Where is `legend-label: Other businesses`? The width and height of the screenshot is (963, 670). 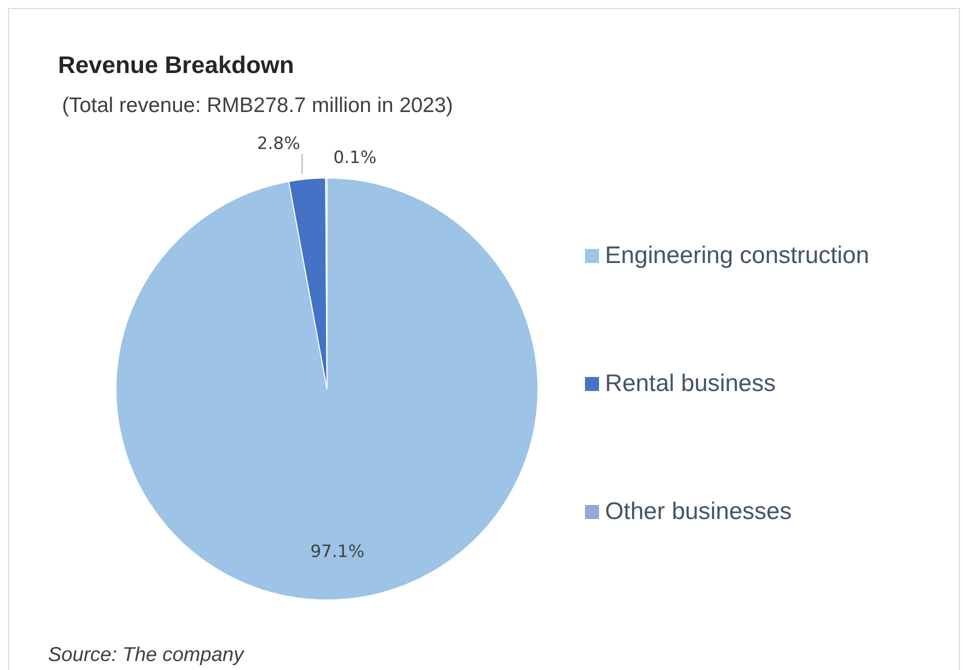
legend-label: Other businesses is located at coordinates (698, 512).